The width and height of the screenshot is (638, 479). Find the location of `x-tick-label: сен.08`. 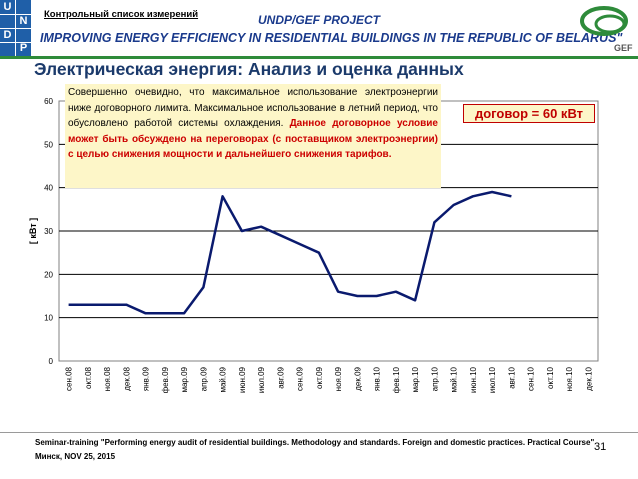

x-tick-label: сен.08 is located at coordinates (69, 378).